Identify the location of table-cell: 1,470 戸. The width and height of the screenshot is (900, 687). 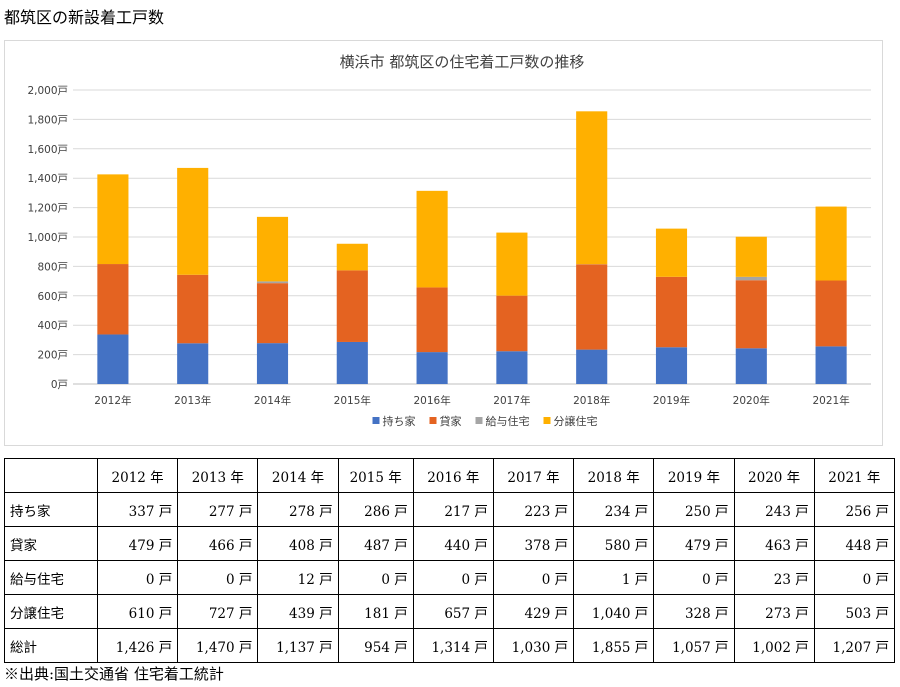
(218, 645).